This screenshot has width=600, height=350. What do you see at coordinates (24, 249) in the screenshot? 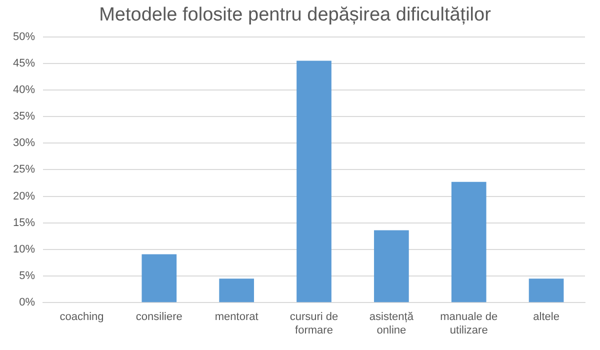
I see `y-tick-label: 10%` at bounding box center [24, 249].